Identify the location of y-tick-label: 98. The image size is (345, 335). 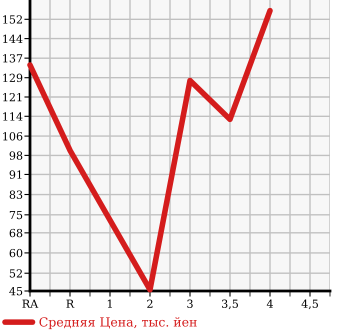
(16, 155).